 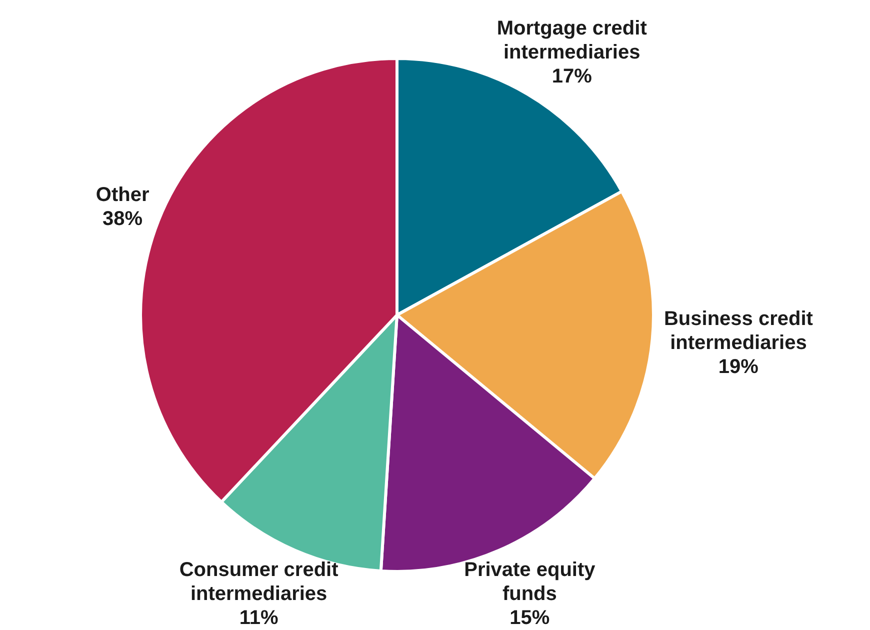 I want to click on slice-label: Mortgage credit intermediaries, so click(x=572, y=40).